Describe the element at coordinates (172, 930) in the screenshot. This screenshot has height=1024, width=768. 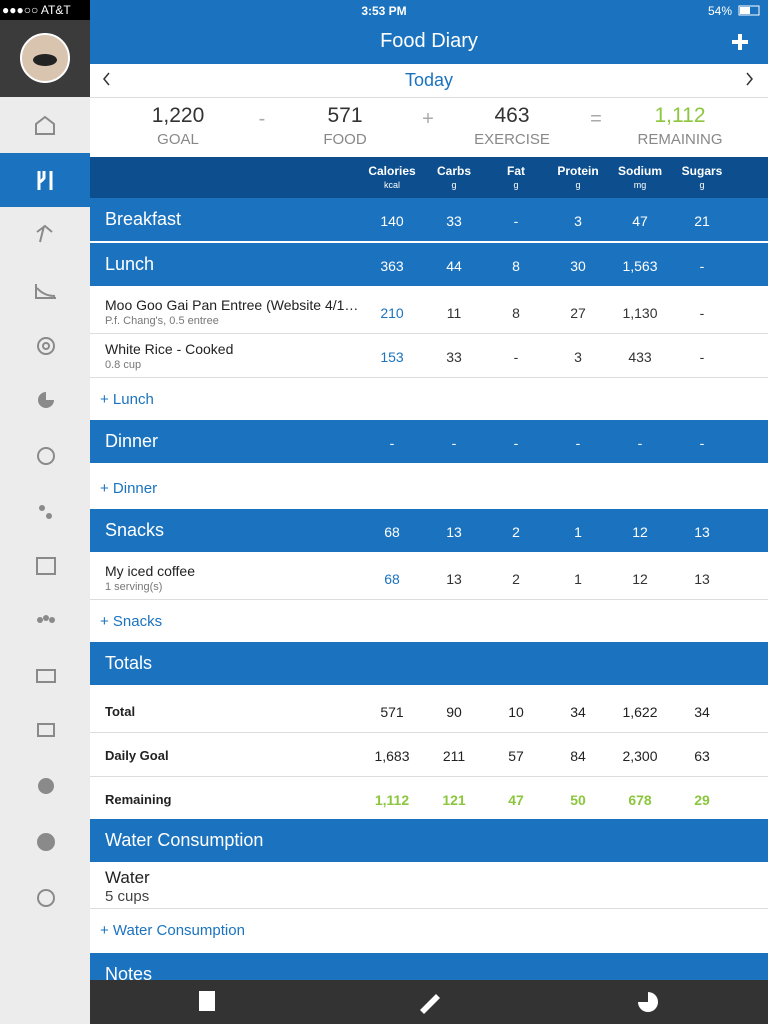
I see `add-link: + Water Consumption` at that location.